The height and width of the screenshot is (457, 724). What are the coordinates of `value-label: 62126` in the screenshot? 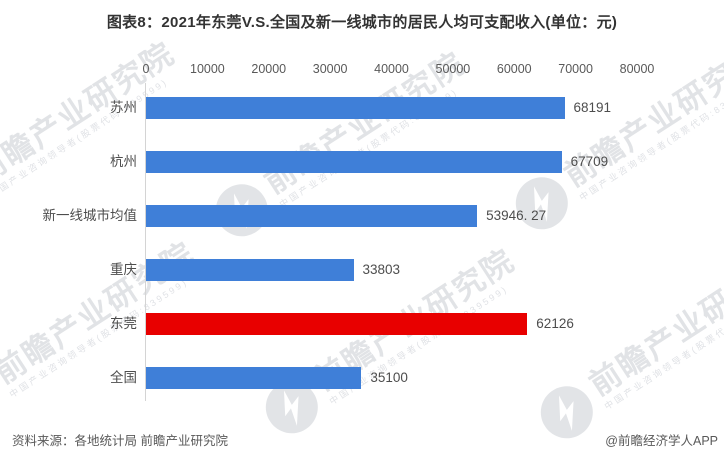 It's located at (555, 323).